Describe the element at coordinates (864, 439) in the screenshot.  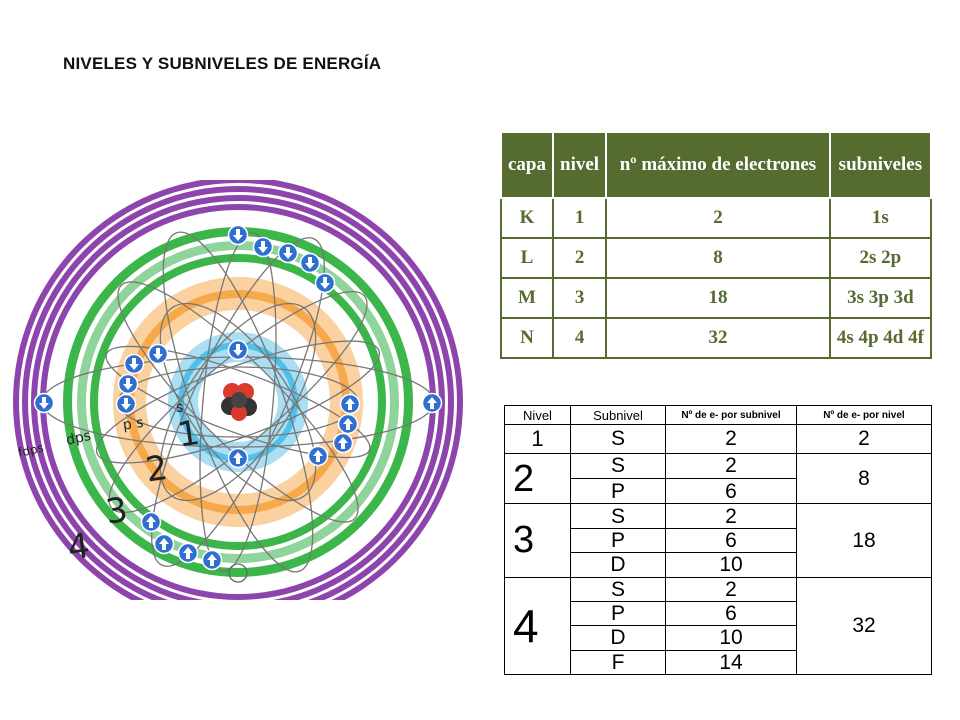
I see `cell-total: 2` at that location.